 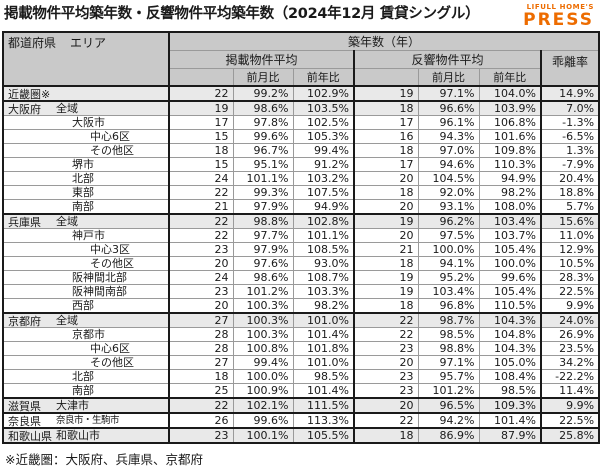 What do you see at coordinates (570, 277) in the screenshot?
I see `divergence-cell: 28.3%` at bounding box center [570, 277].